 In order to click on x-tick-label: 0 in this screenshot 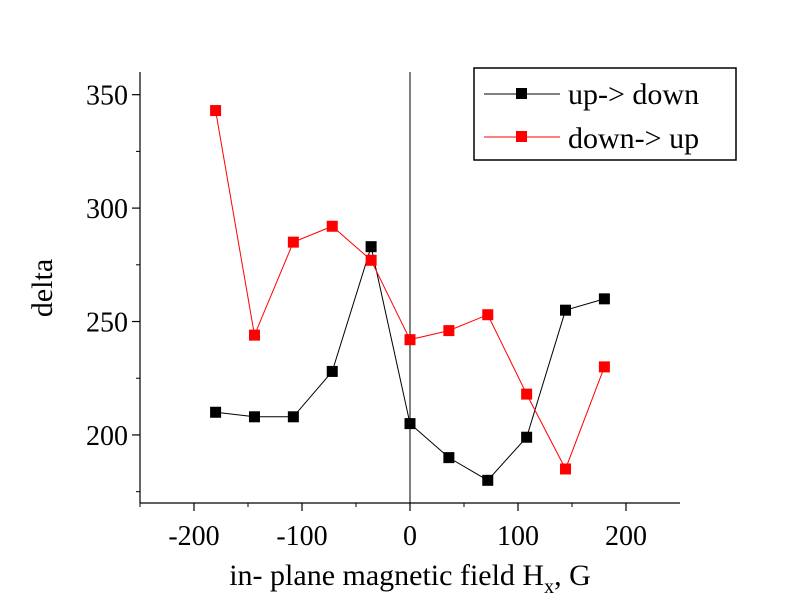, I will do `click(410, 536)`.